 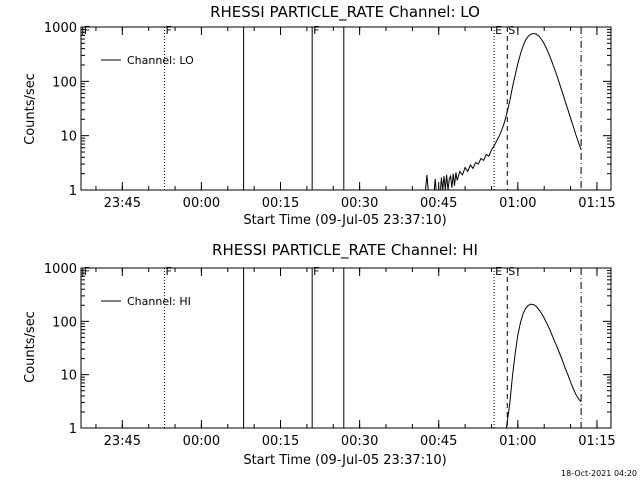 What do you see at coordinates (543, 366) in the screenshot?
I see `hi-series-line` at bounding box center [543, 366].